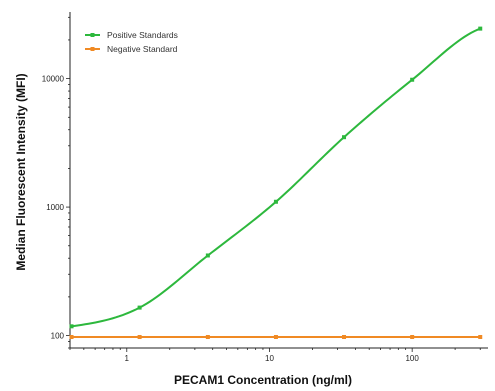 The height and width of the screenshot is (391, 495). Describe the element at coordinates (21, 171) in the screenshot. I see `y-axis-title: Median Fluorescent Intensity (MFI)` at that location.